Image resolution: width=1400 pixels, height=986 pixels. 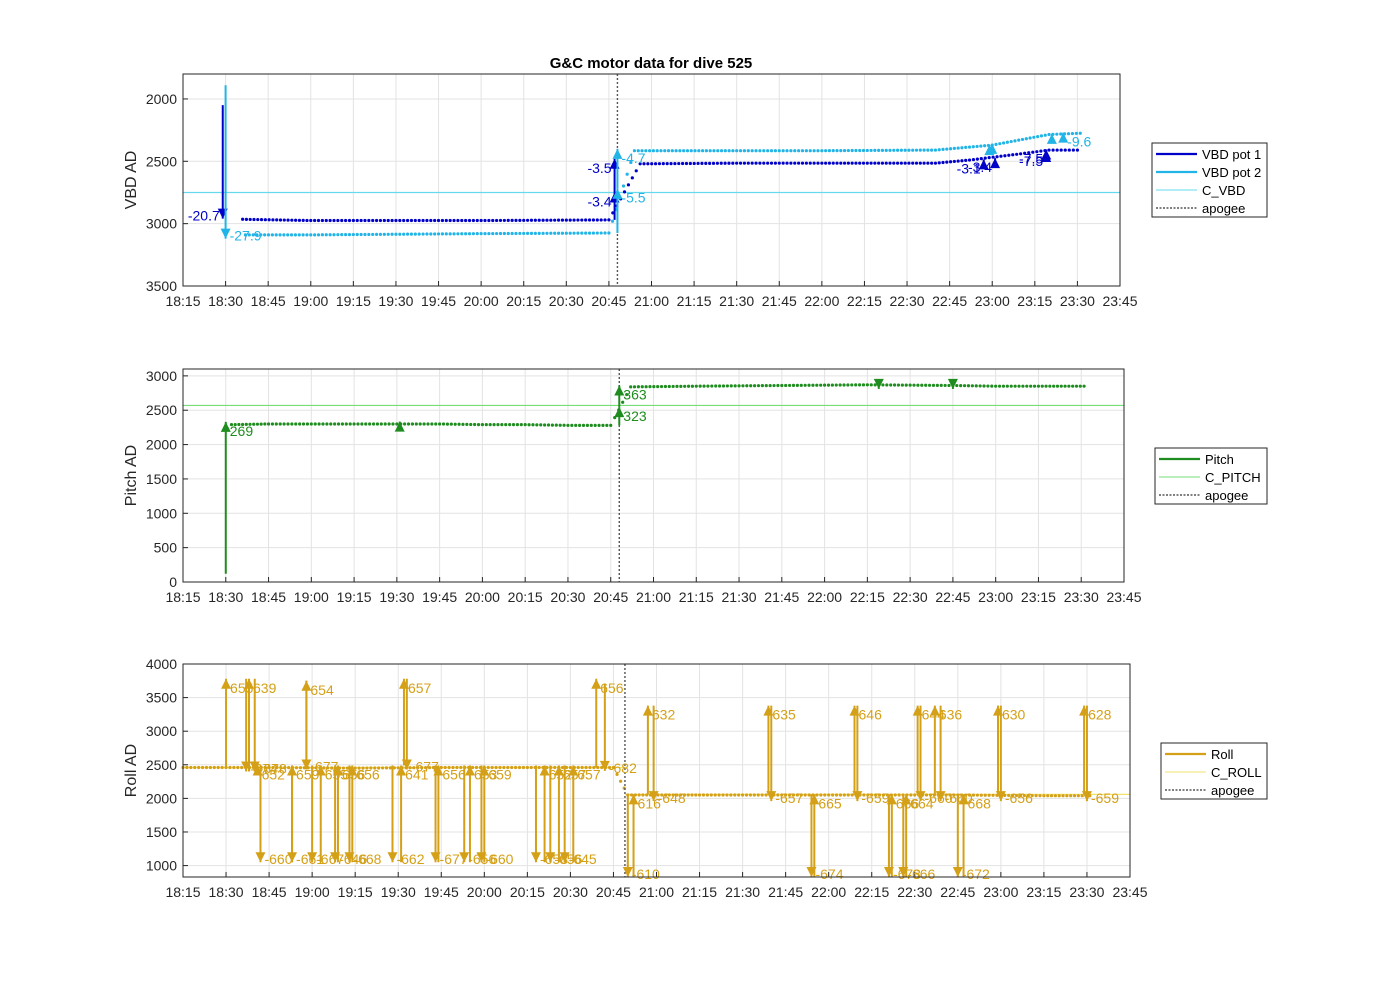 What do you see at coordinates (1209, 180) in the screenshot?
I see `legend-box` at bounding box center [1209, 180].